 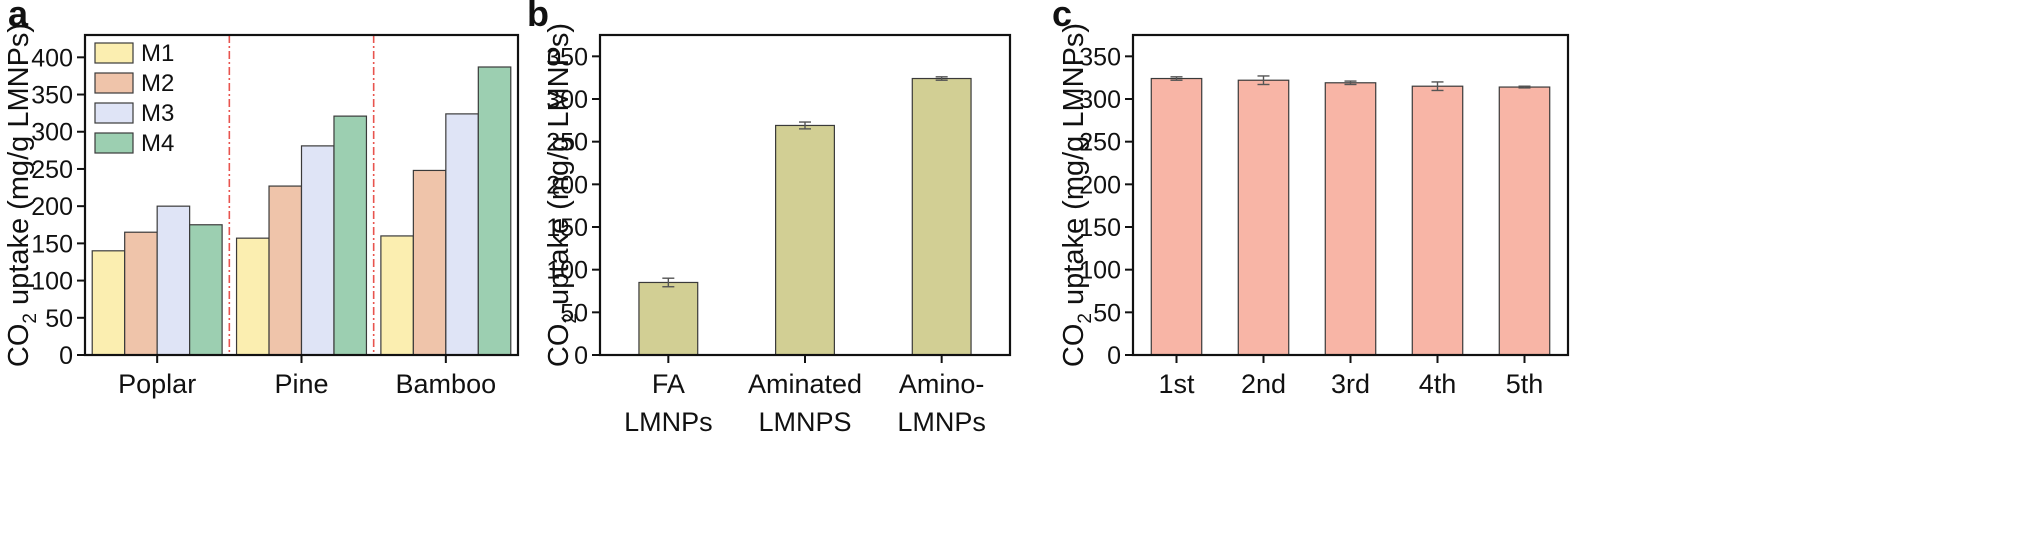 I want to click on x-category-label: Poplar, so click(x=157, y=384).